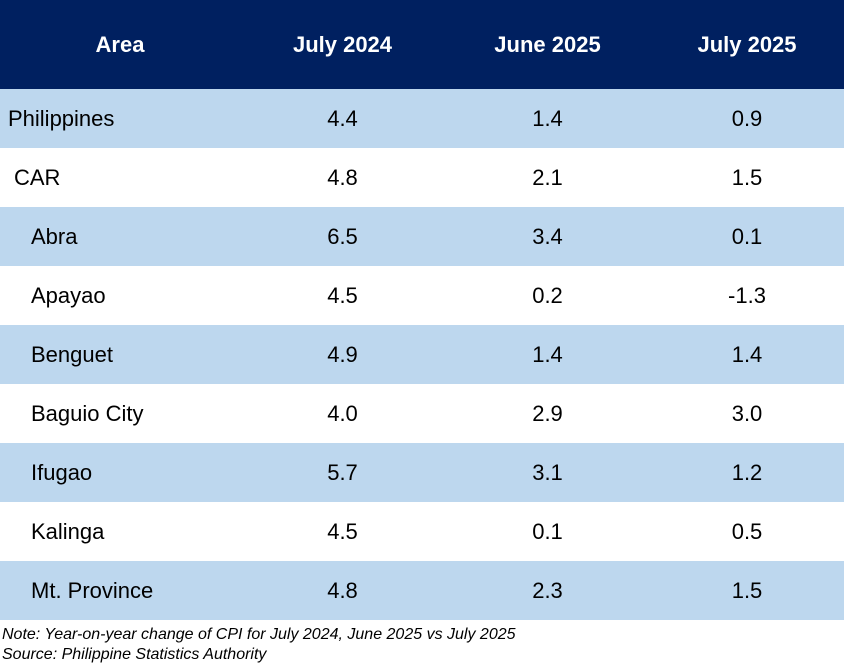 This screenshot has width=844, height=664. I want to click on table-row: Benguet 4.9 1.4 1.4, so click(422, 354).